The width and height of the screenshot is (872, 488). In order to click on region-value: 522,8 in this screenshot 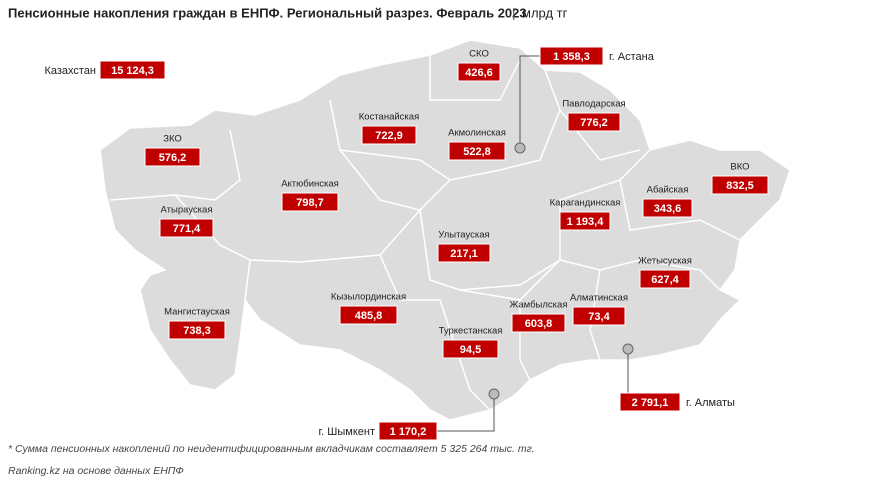, I will do `click(477, 152)`.